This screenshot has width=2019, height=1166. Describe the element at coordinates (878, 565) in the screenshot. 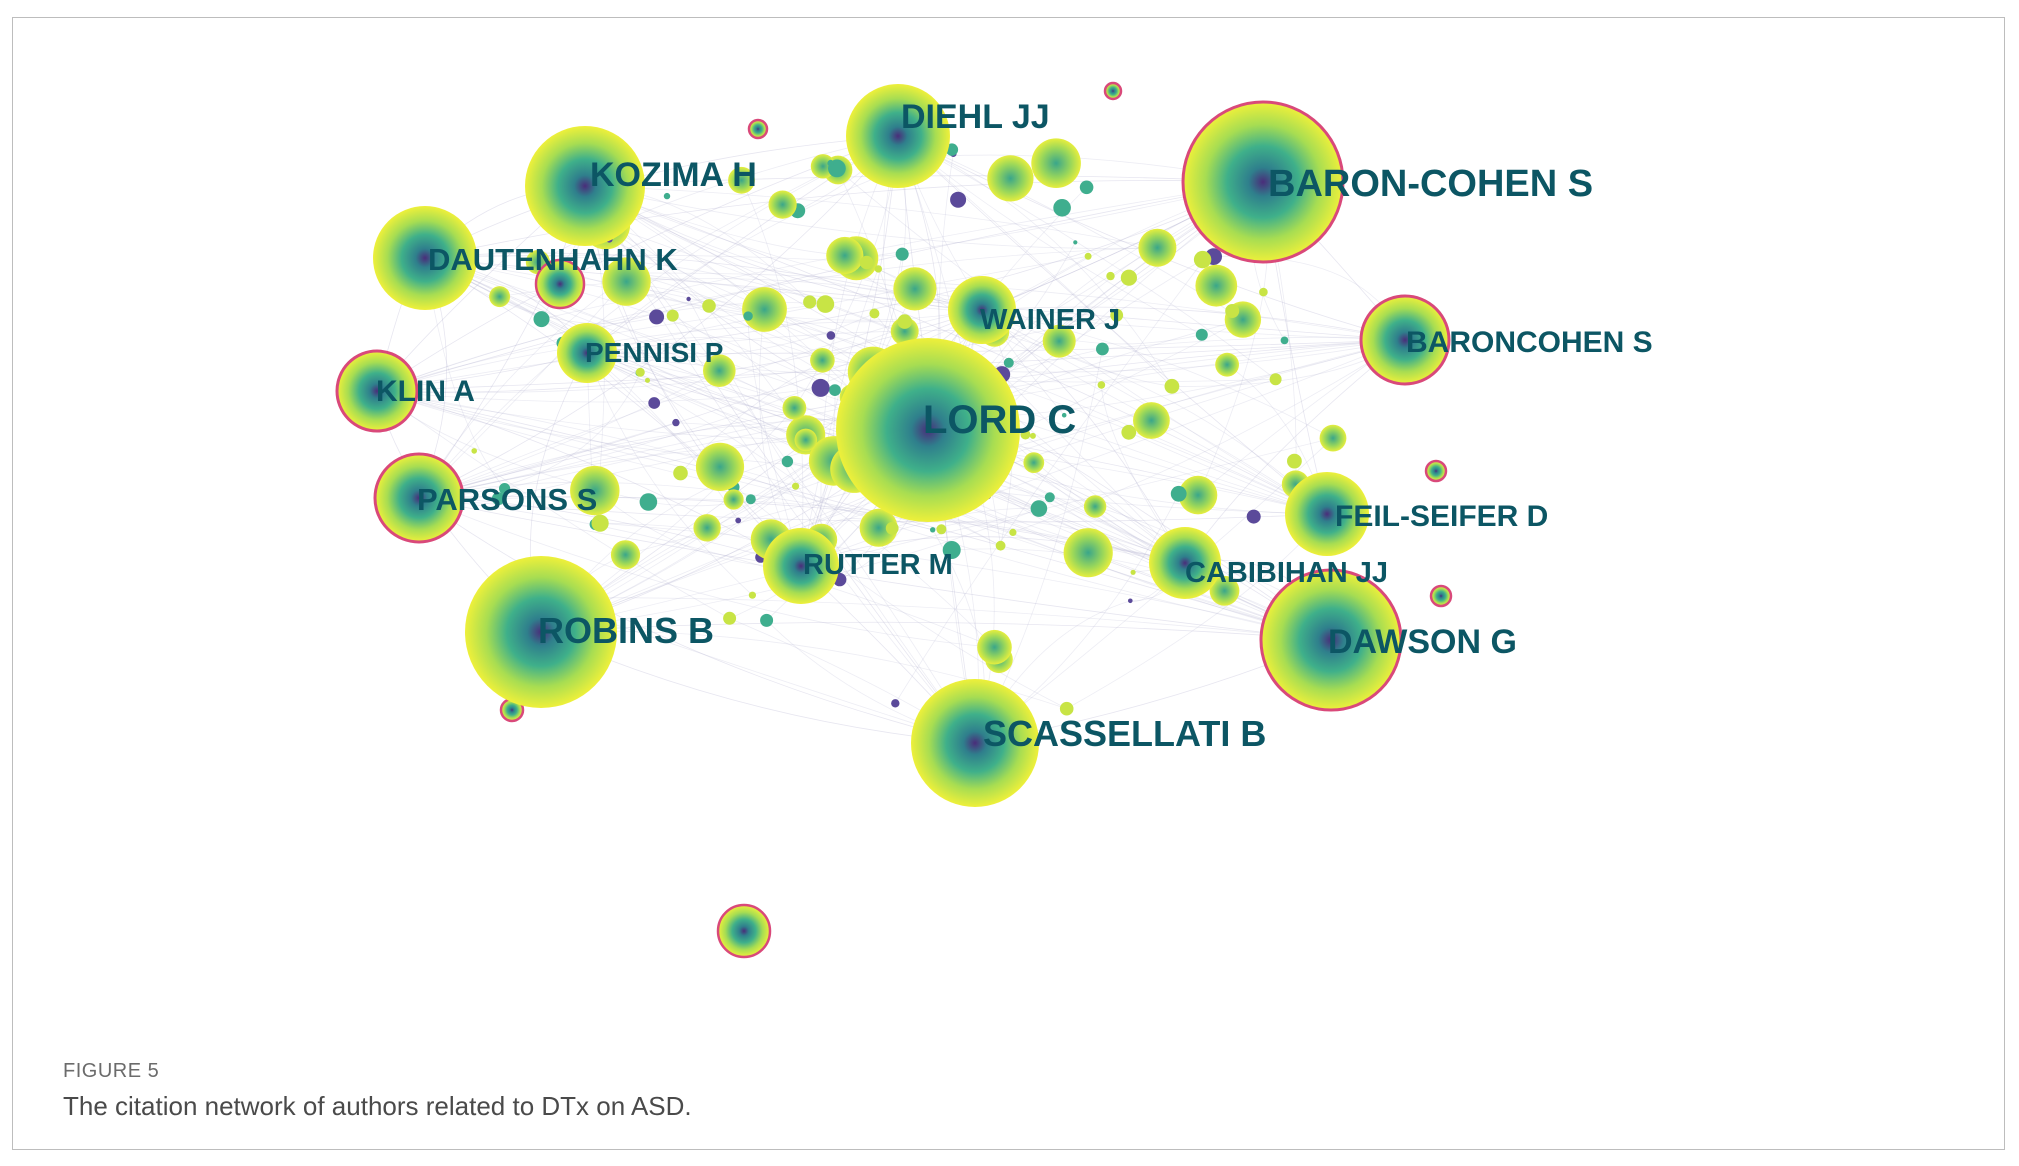

I see `author-label-rutter-m: RUTTER M` at that location.